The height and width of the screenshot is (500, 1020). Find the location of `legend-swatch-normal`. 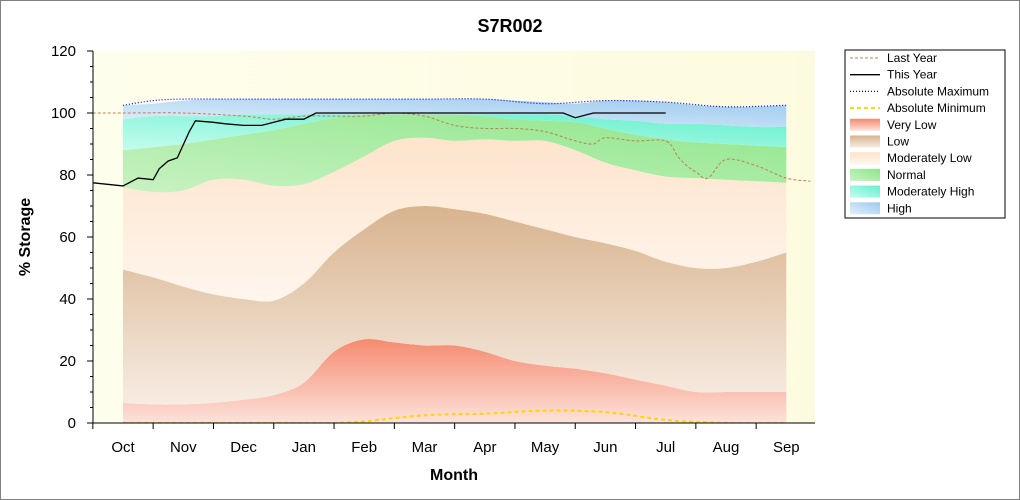

legend-swatch-normal is located at coordinates (865, 174).